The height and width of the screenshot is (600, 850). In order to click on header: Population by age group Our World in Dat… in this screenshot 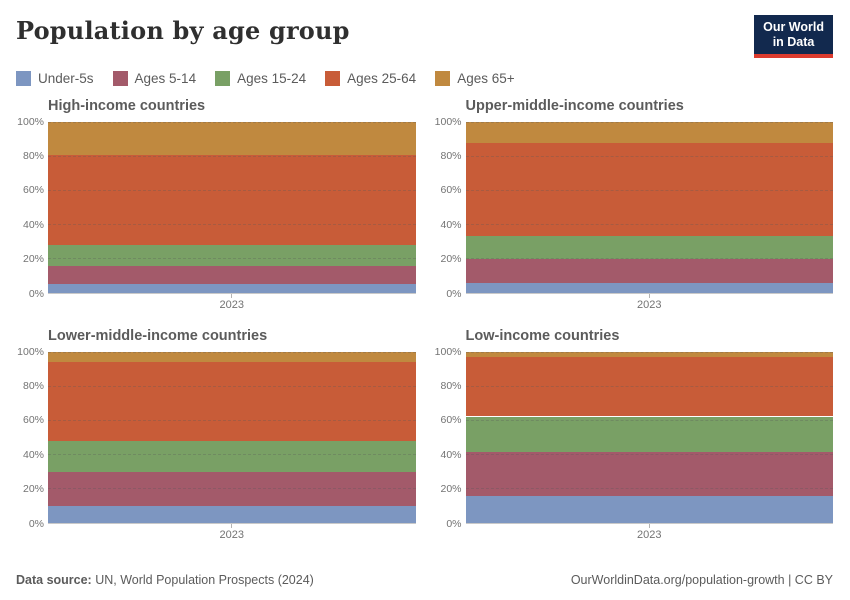, I will do `click(424, 36)`.